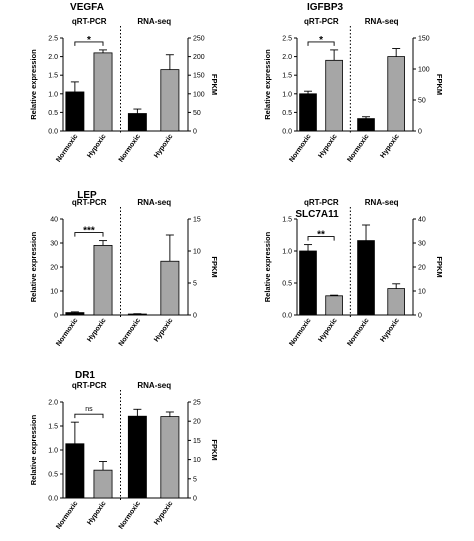 The width and height of the screenshot is (474, 541). Describe the element at coordinates (87, 7) in the screenshot. I see `chart-title: VEGFA` at that location.